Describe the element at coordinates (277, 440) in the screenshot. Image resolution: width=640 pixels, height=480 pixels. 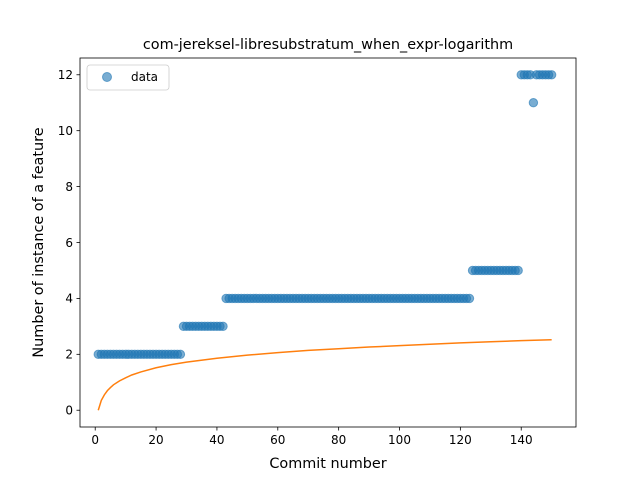
I see `x-tick-label: 60` at that location.